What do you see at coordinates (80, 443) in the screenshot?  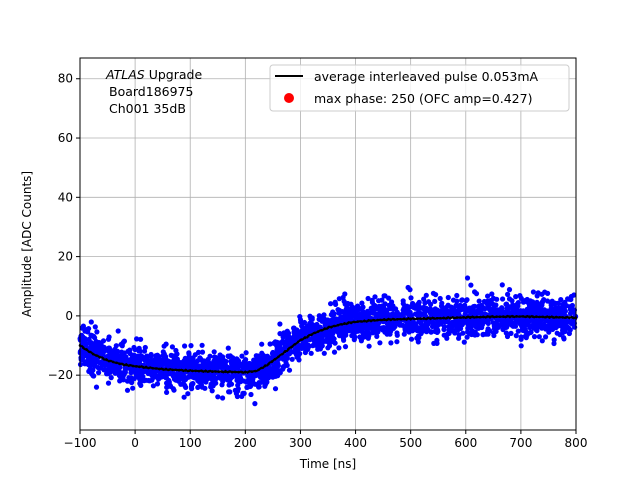 I see `x-tick-label: −100` at bounding box center [80, 443].